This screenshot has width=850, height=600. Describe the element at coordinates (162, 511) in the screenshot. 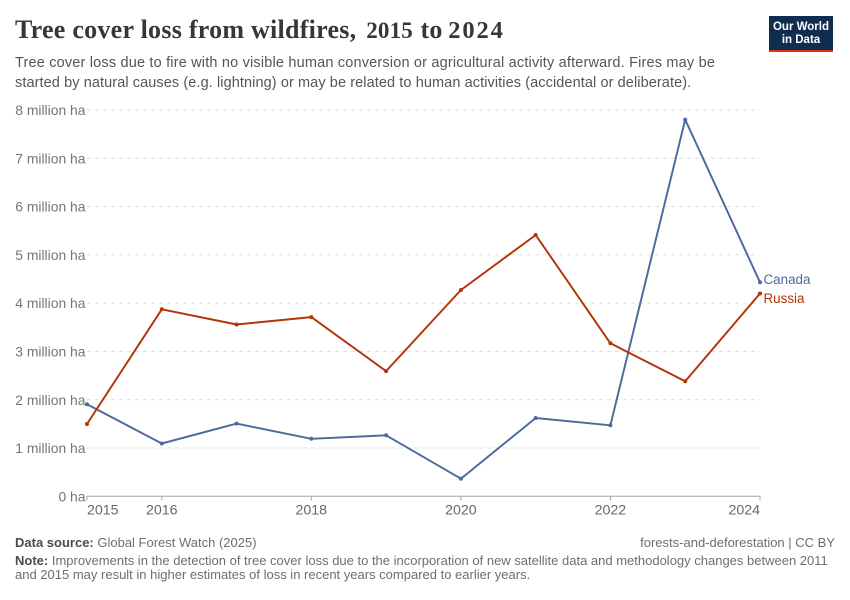

I see `svg-text: 2016` at that location.